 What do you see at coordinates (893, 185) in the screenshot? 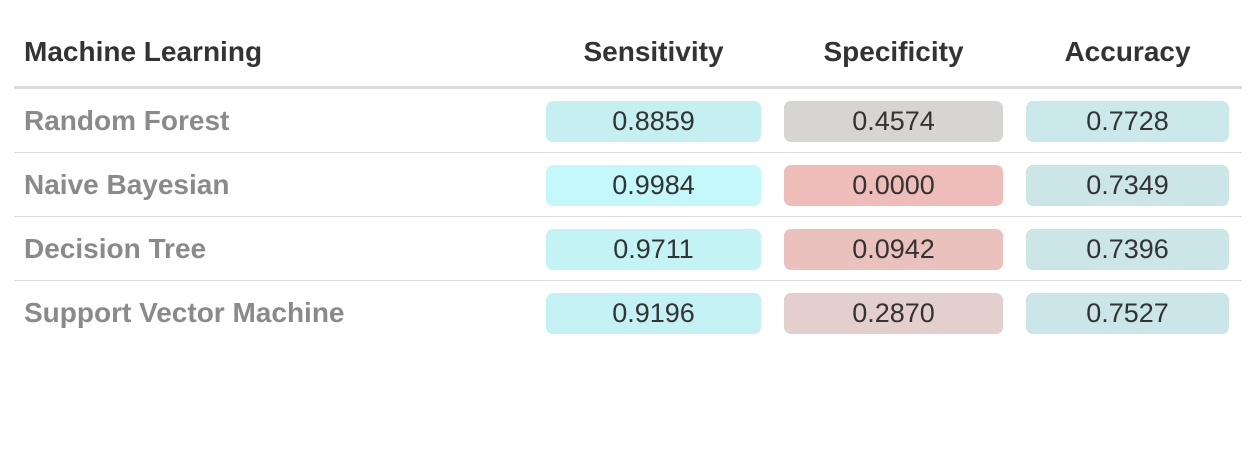
I see `specificity-cell: 0.0000` at bounding box center [893, 185].